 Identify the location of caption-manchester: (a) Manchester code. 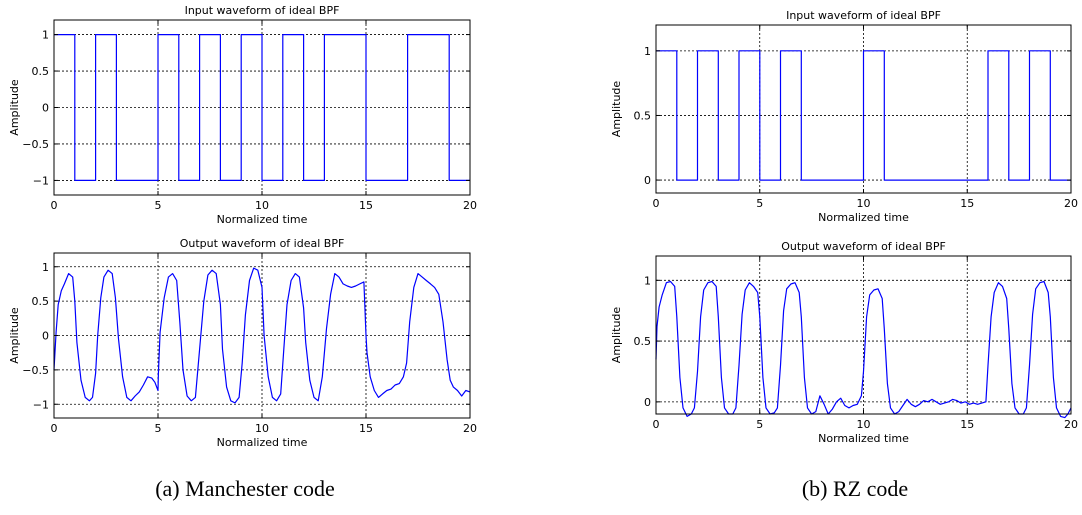
(245, 488).